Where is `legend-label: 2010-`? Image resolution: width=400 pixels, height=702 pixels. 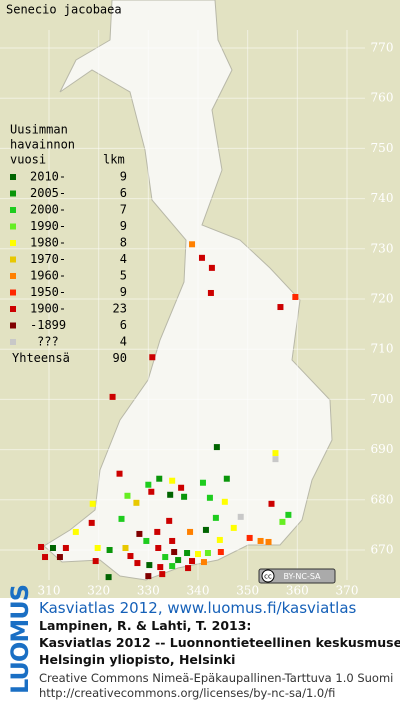
legend-label: 2010- is located at coordinates (48, 177).